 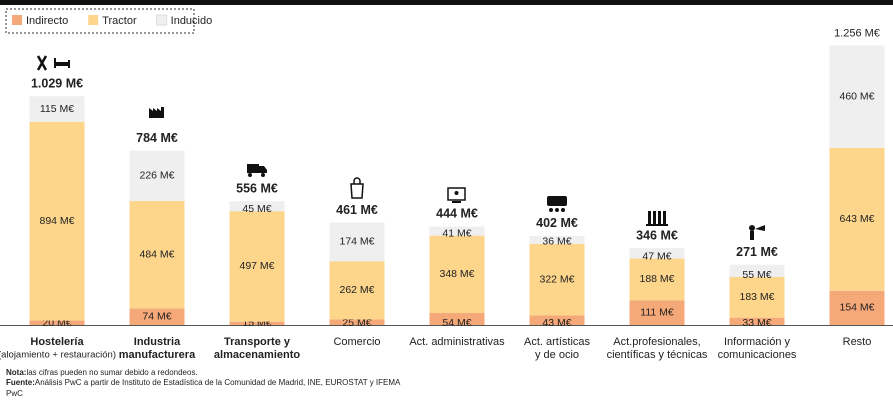 I want to click on total-label: 556 M€, so click(x=257, y=189).